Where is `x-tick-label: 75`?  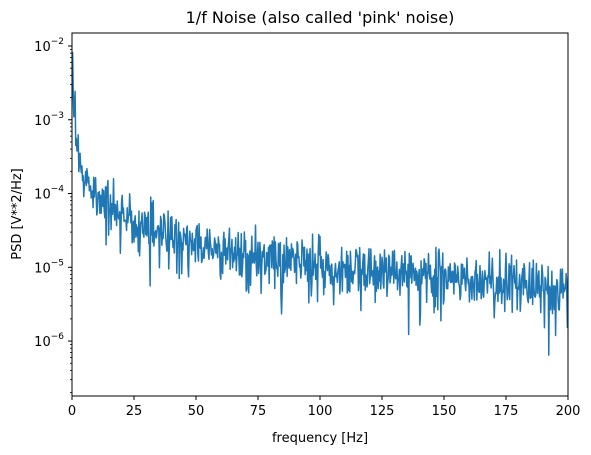
x-tick-label: 75 is located at coordinates (258, 411).